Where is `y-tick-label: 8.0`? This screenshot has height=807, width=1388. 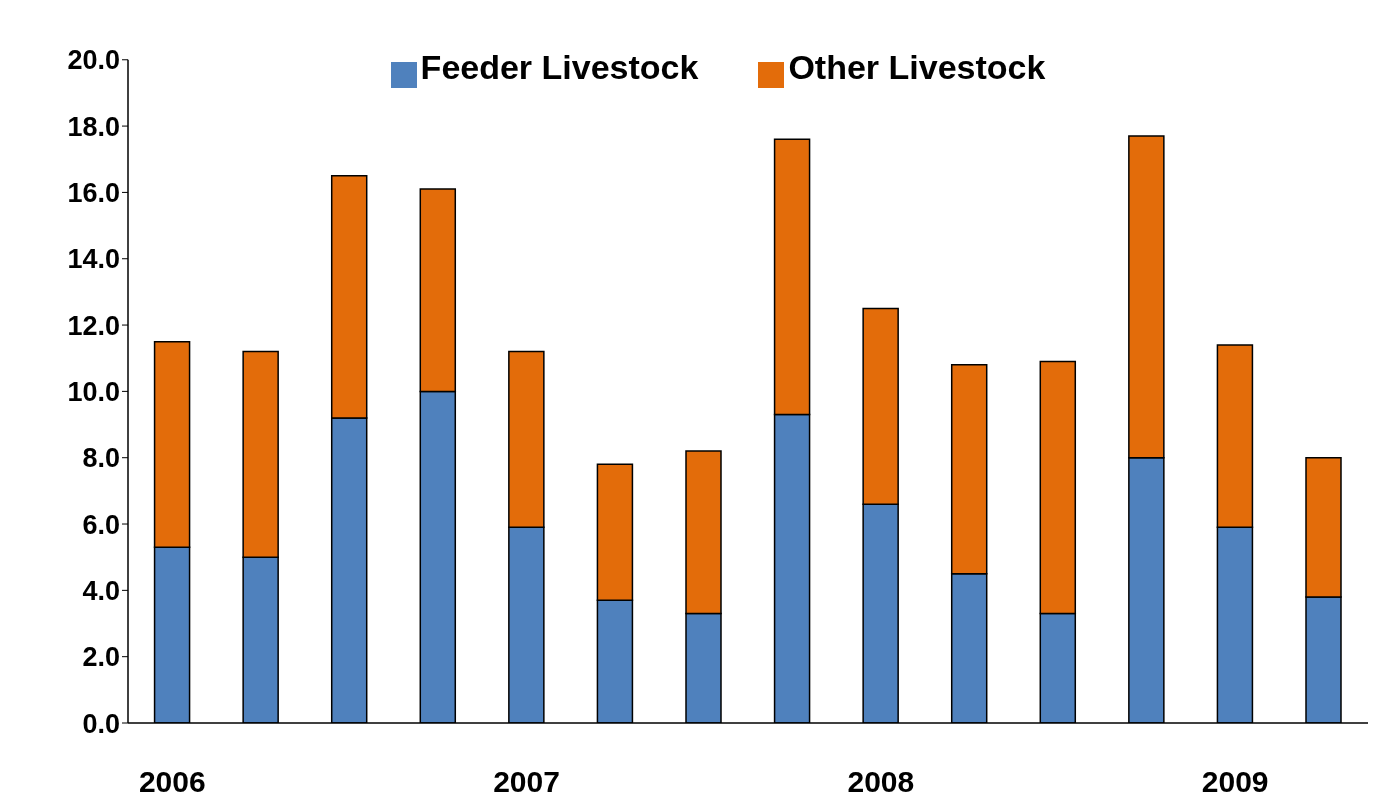
y-tick-label: 8.0 is located at coordinates (101, 458).